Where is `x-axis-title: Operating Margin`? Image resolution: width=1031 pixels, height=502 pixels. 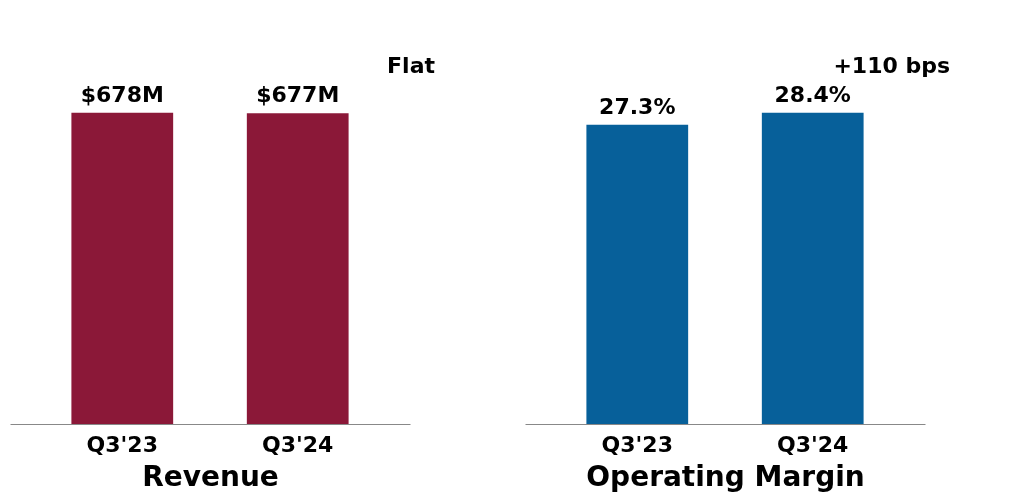 x-axis-title: Operating Margin is located at coordinates (725, 476).